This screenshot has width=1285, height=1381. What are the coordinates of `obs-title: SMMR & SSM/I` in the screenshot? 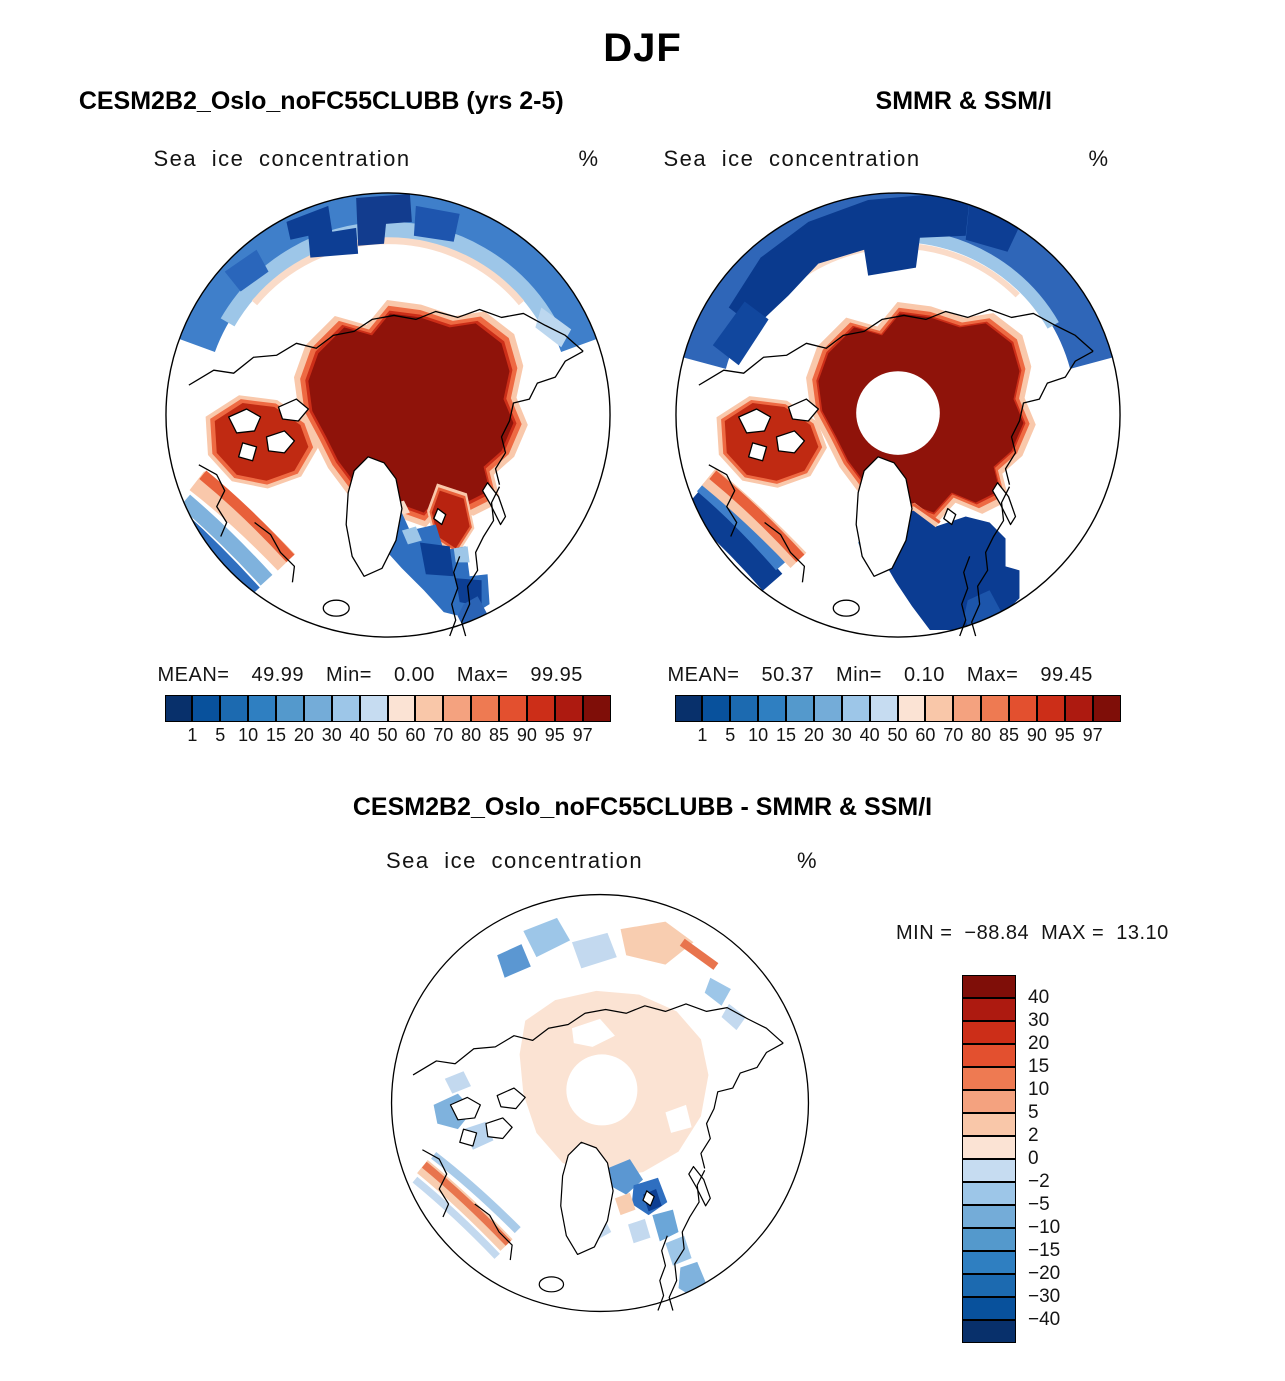 It's located at (963, 101).